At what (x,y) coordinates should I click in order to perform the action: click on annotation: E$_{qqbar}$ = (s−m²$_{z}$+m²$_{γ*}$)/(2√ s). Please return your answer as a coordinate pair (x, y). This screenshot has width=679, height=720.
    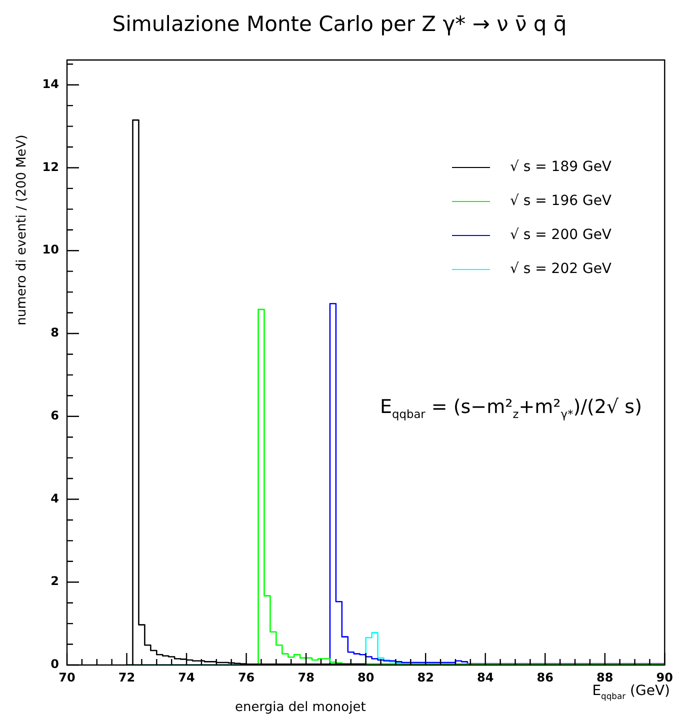
    Looking at the image, I should click on (511, 408).